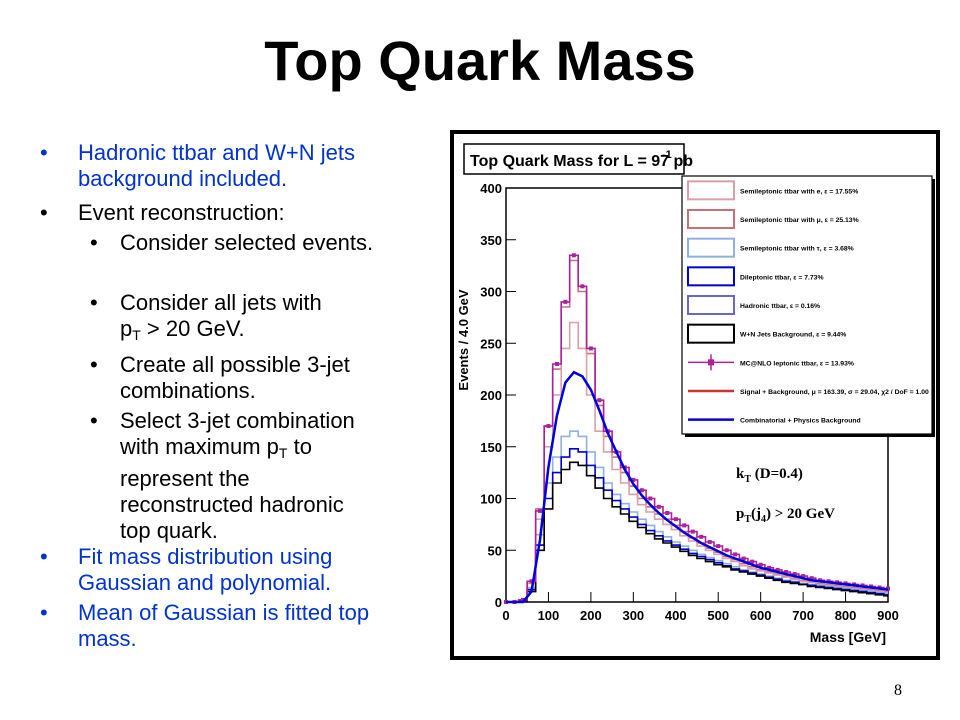 The width and height of the screenshot is (960, 720). What do you see at coordinates (235, 377) in the screenshot?
I see `bullet-text: Create all possible 3-jet combinations.` at bounding box center [235, 377].